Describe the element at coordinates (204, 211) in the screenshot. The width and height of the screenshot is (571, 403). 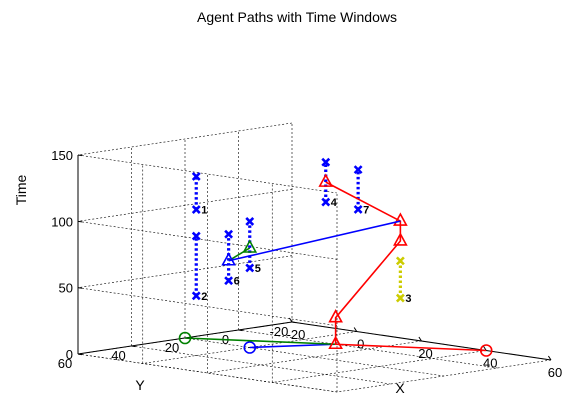
I see `waypoint-label-1: 1` at that location.